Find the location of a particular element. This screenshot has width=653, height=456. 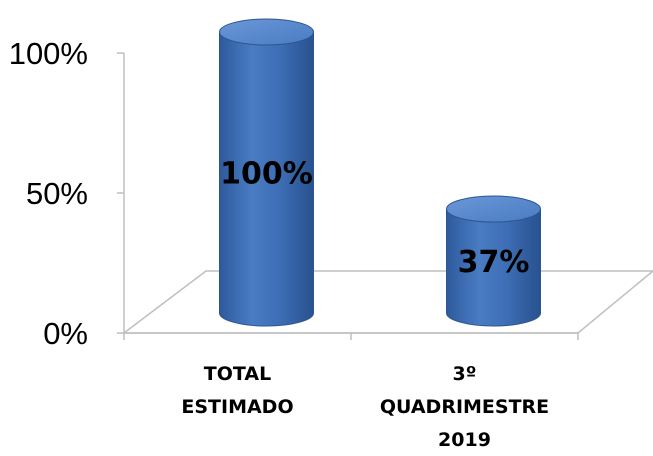

y-tick-group: 0% 50% 100% is located at coordinates (66, 193).